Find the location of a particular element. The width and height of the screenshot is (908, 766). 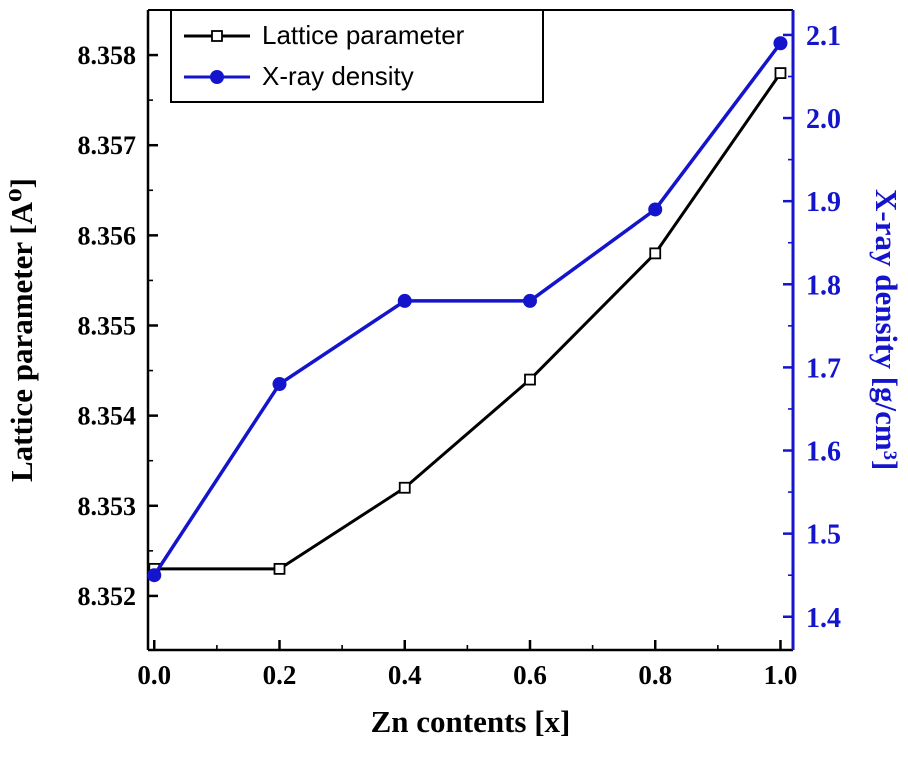

left-tick-label: 8.353 is located at coordinates (107, 506).